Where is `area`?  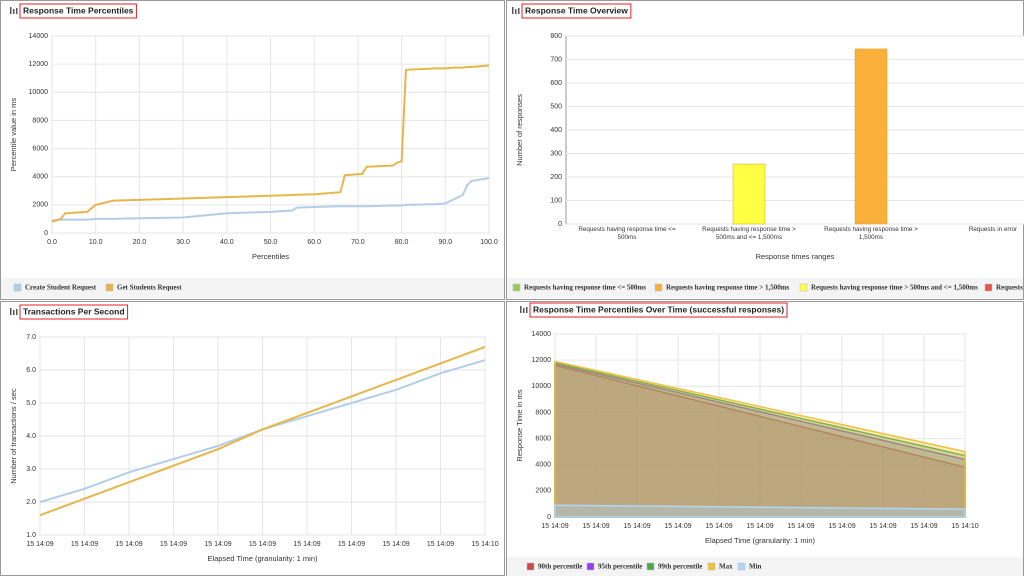 area is located at coordinates (760, 439).